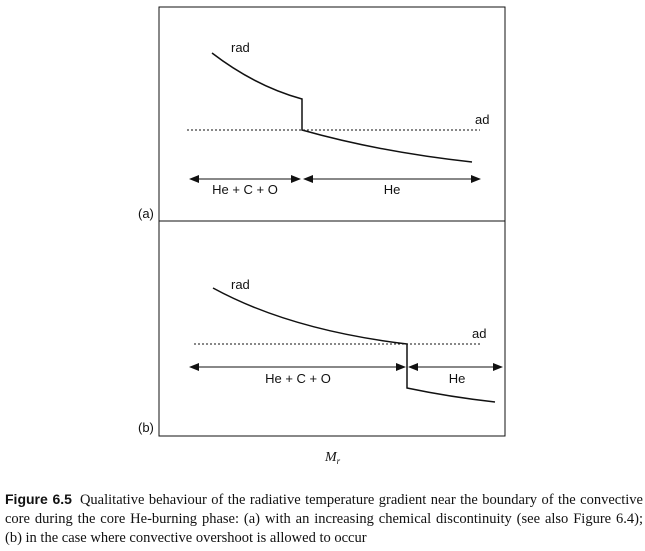 The image size is (645, 551). I want to click on x-axis-symbol: M, so click(331, 457).